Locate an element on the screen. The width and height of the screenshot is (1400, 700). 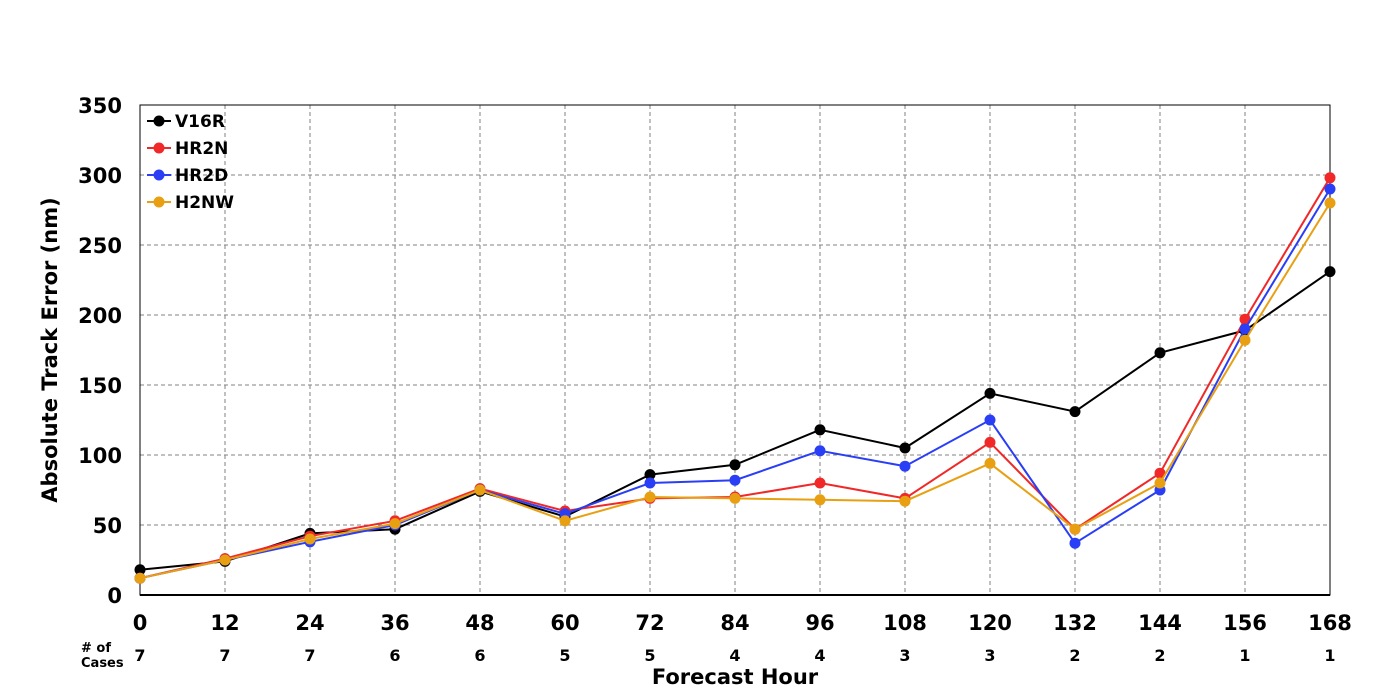
x-tick-label: 0 is located at coordinates (140, 623).